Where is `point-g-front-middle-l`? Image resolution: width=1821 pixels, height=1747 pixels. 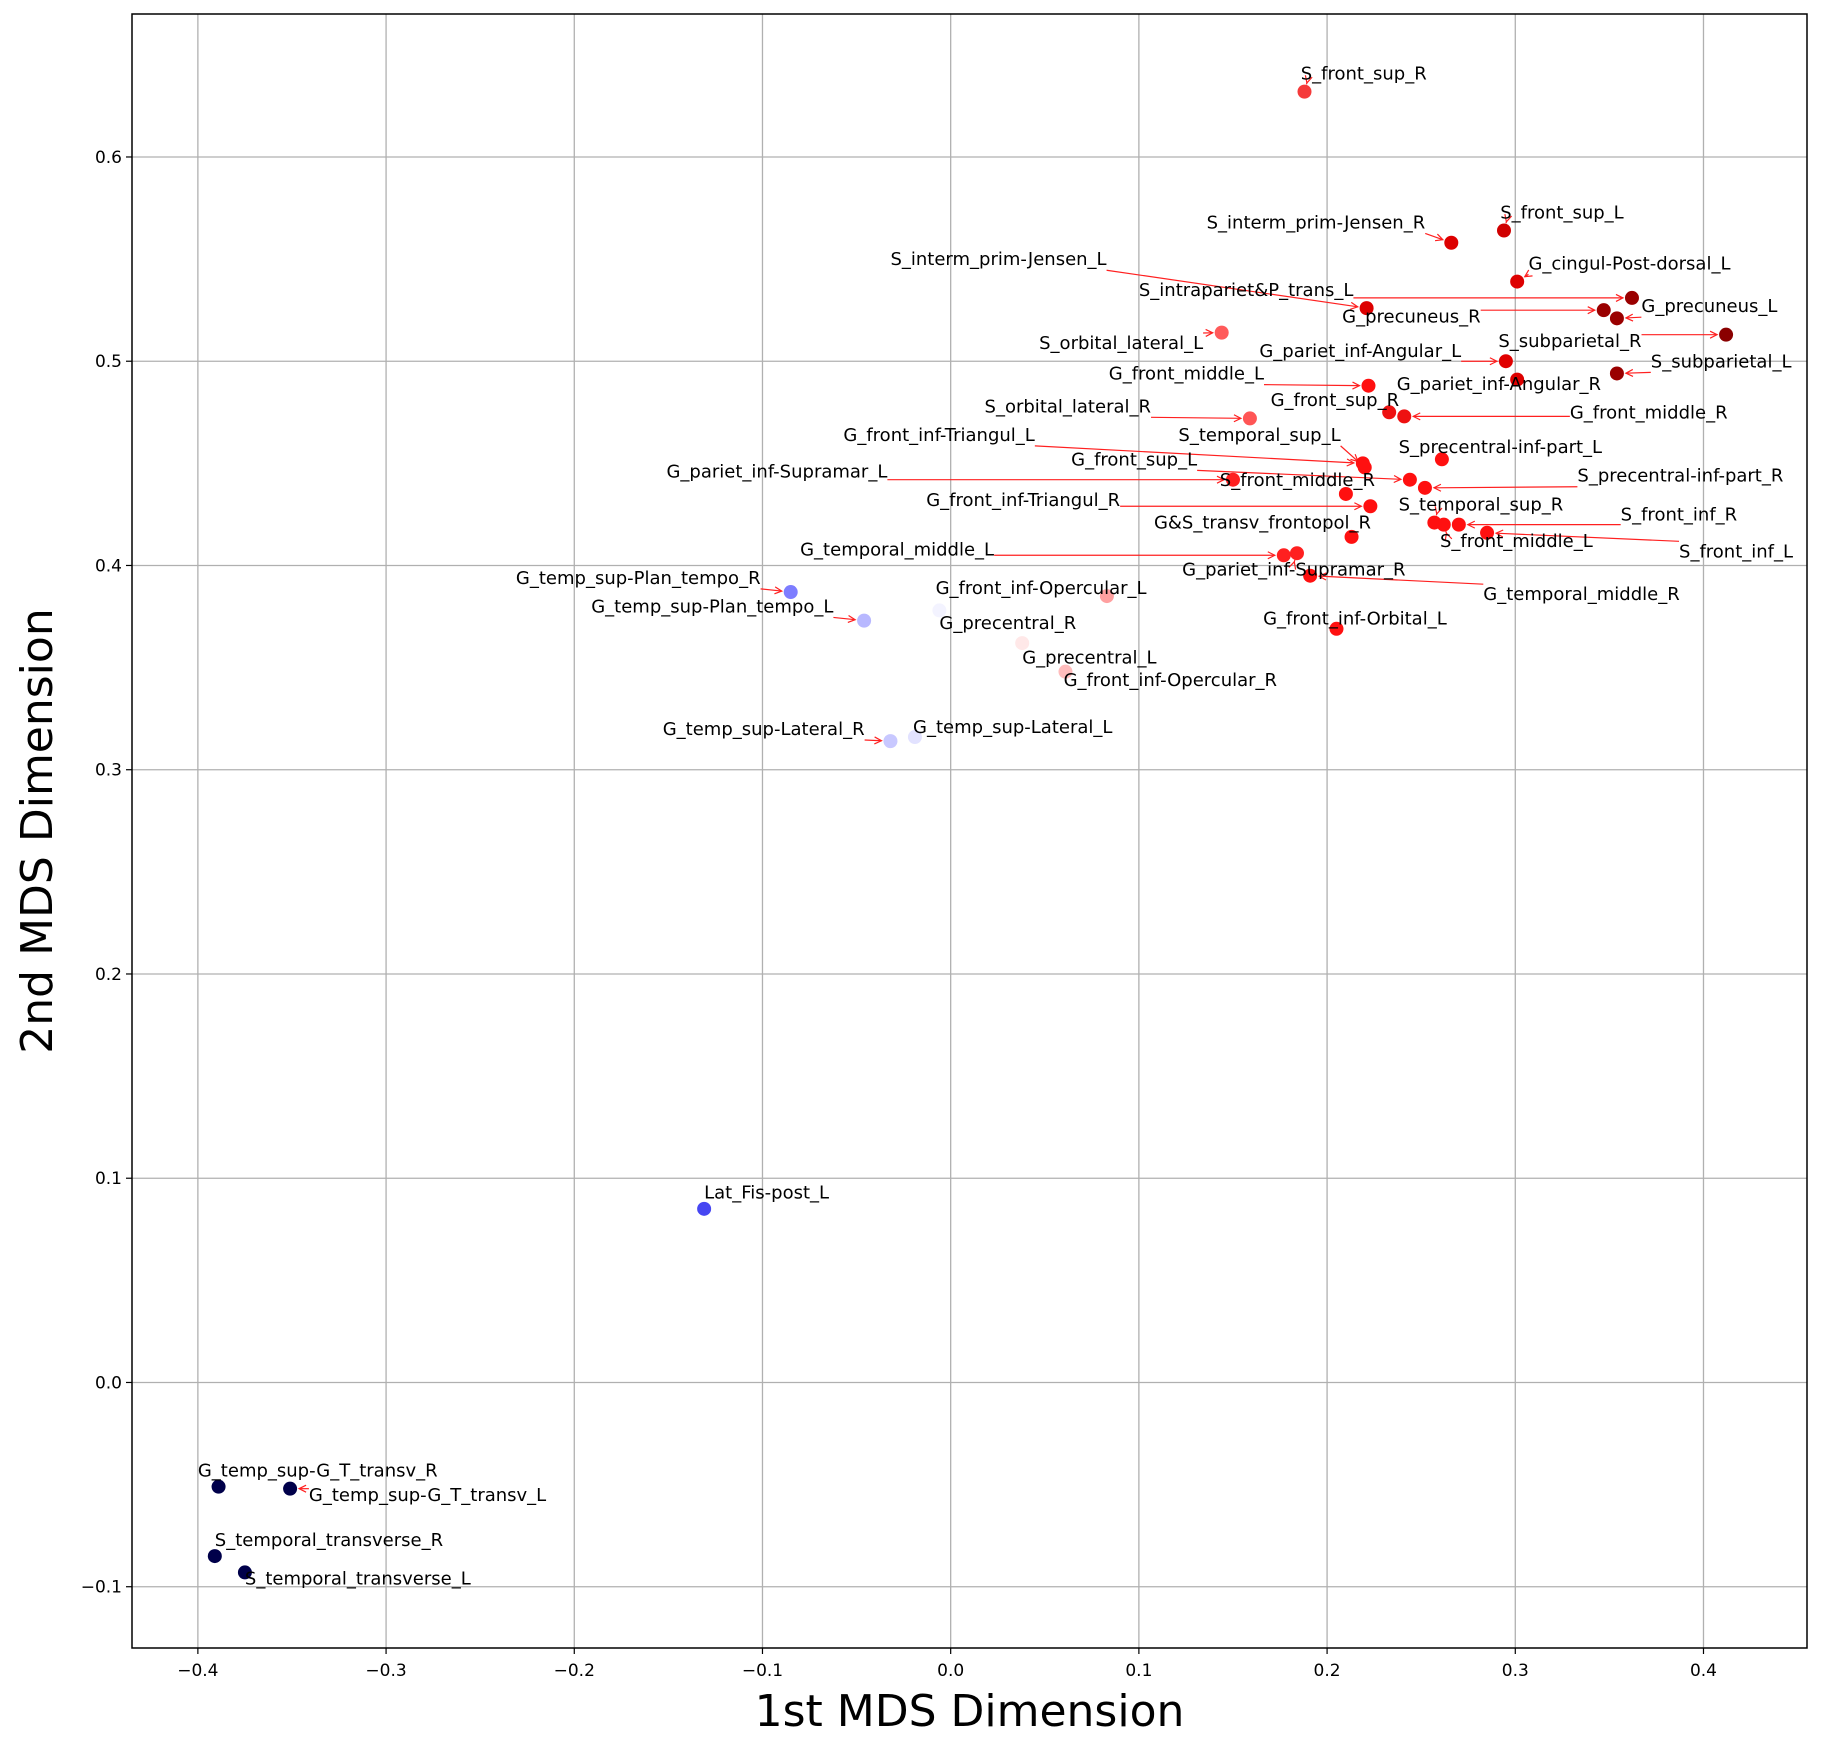 point-g-front-middle-l is located at coordinates (1368, 385).